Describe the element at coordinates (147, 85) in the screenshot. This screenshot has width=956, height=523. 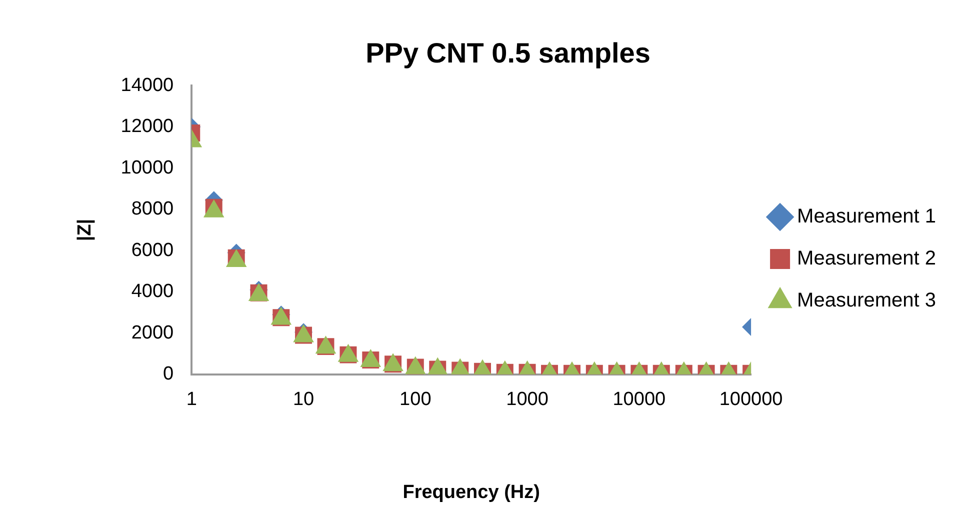
I see `y-tick-label: 14000` at that location.